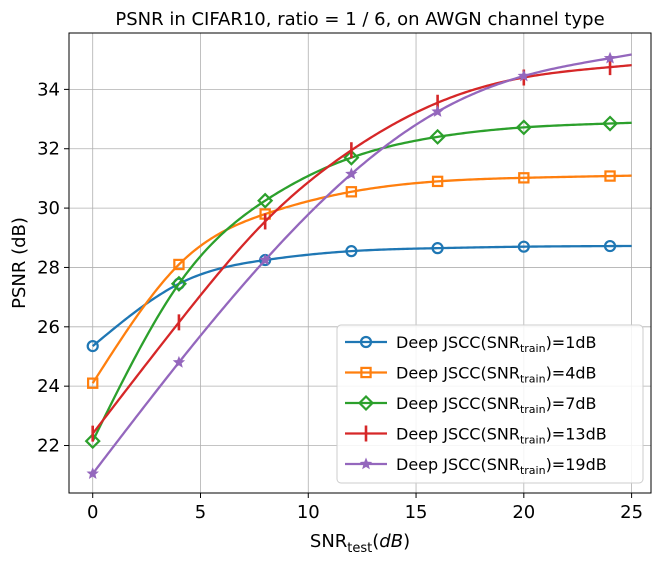 This screenshot has width=660, height=561. I want to click on x-tick-label: 0, so click(92, 512).